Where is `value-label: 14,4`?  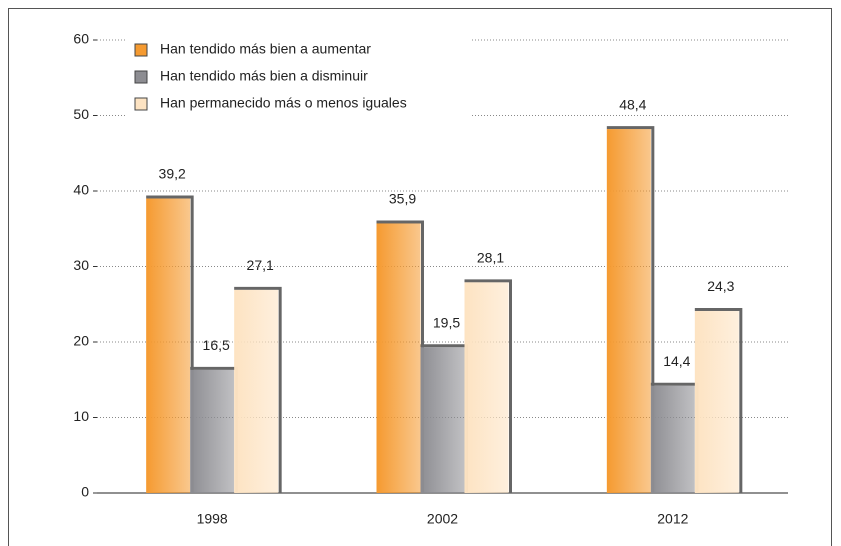
value-label: 14,4 is located at coordinates (676, 361).